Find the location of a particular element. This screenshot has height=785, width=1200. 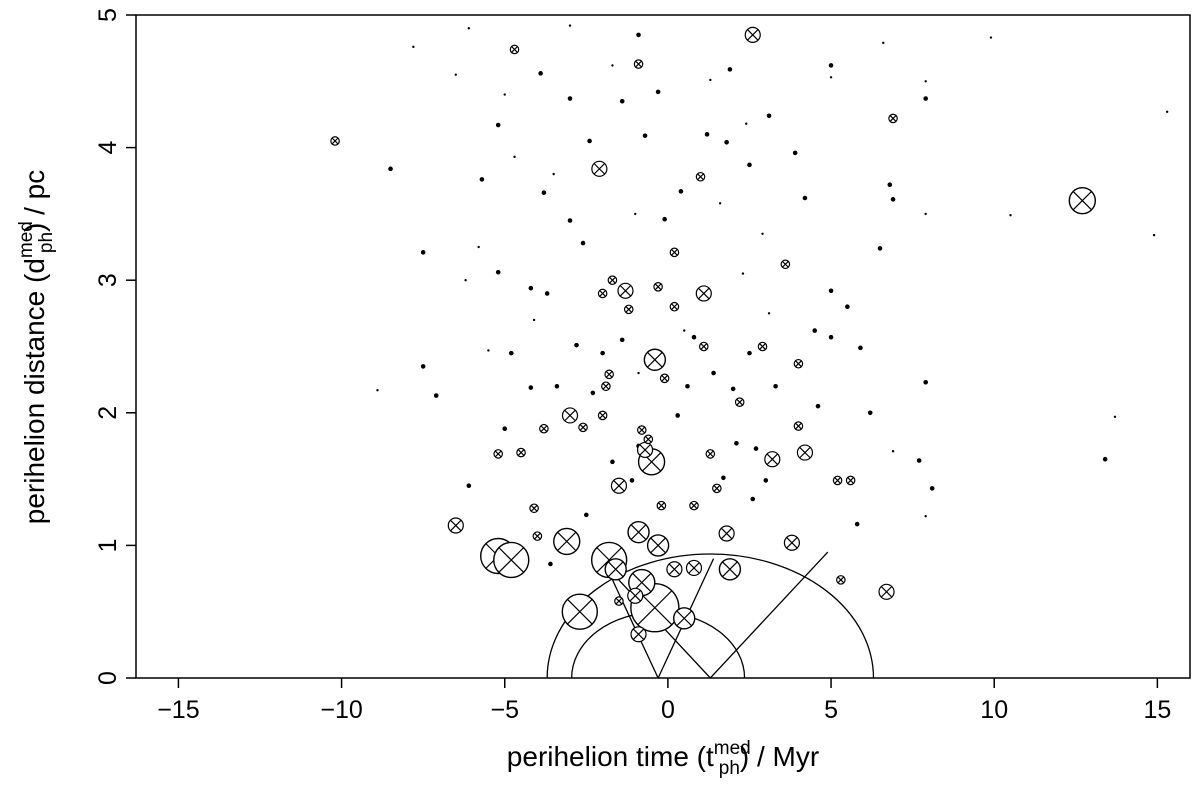

encounter-circle-arm is located at coordinates (769, 614).